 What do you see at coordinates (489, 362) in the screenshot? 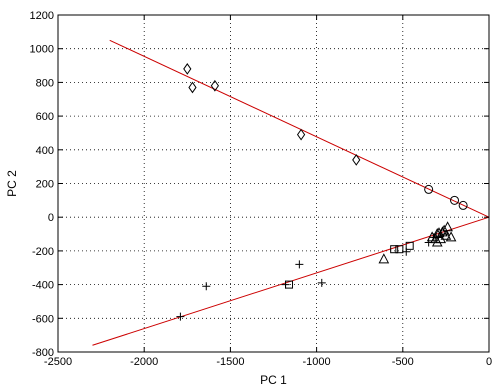
I see `x-tick-label: 0` at bounding box center [489, 362].